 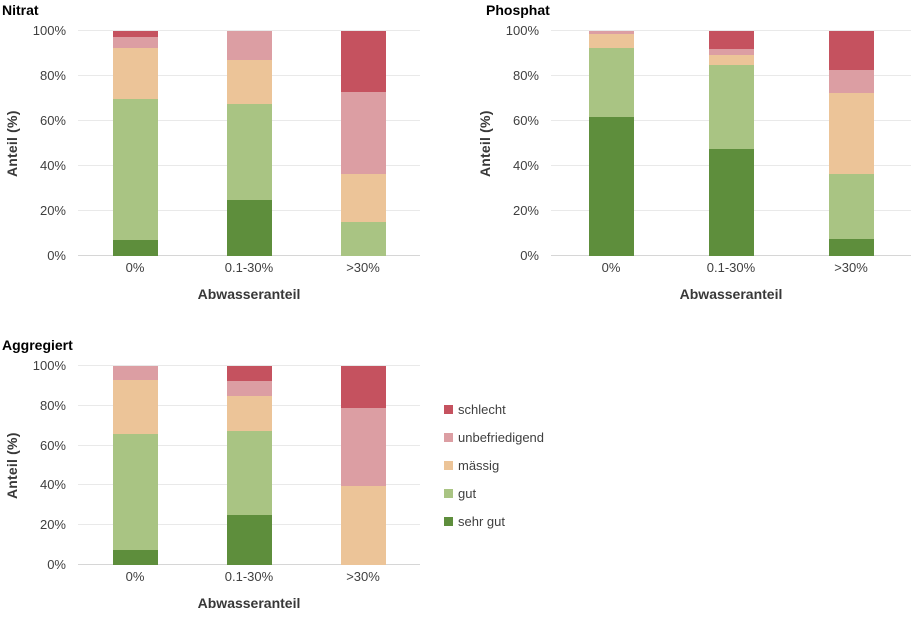 What do you see at coordinates (501, 437) in the screenshot?
I see `legend-label: unbefriedigend` at bounding box center [501, 437].